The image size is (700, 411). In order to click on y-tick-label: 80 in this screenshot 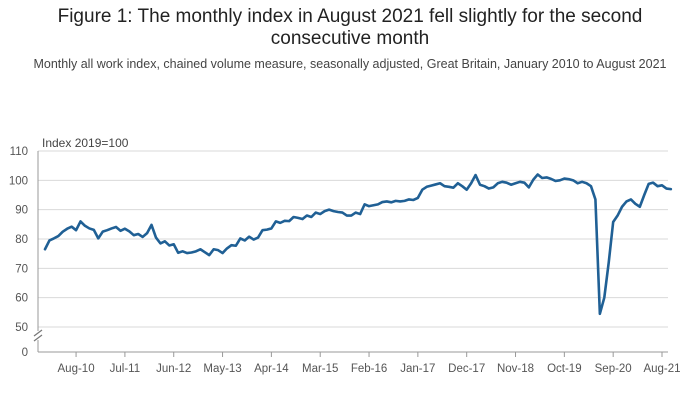, I will do `click(21, 240)`.